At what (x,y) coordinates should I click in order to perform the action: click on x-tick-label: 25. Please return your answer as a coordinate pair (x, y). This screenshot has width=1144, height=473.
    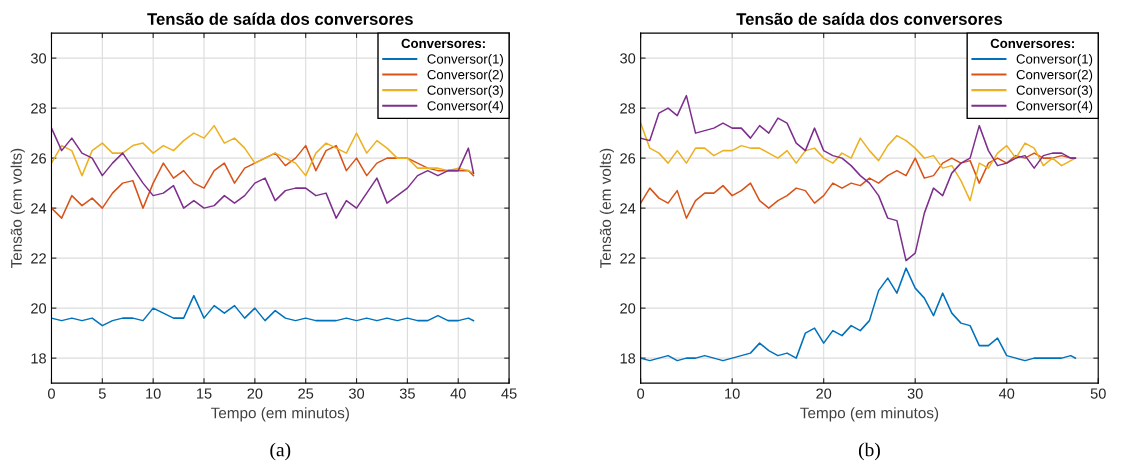
    Looking at the image, I should click on (306, 393).